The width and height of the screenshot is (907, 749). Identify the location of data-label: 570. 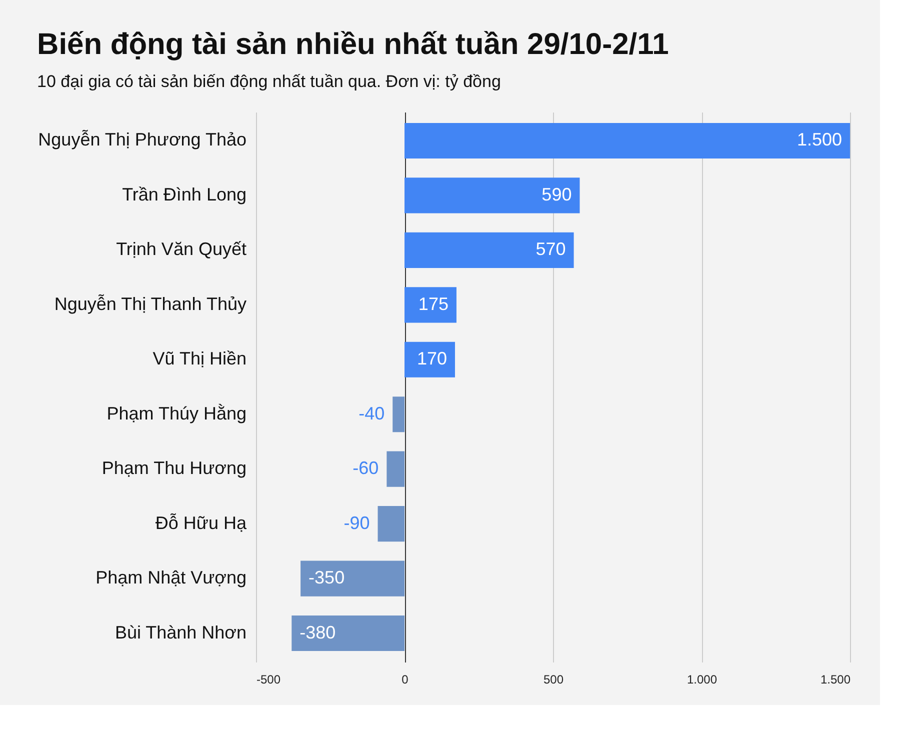
(551, 249).